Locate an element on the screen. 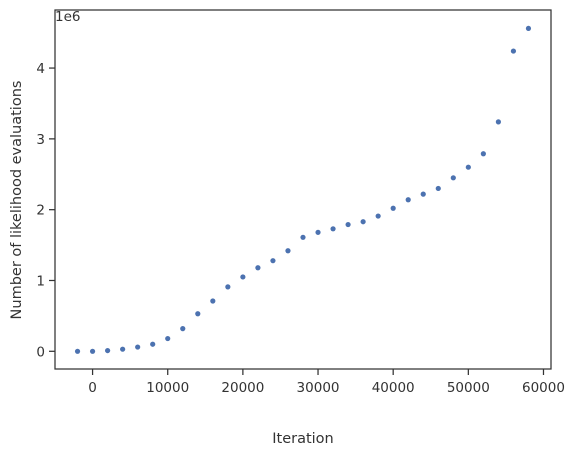  x-tick-label: 50000 is located at coordinates (468, 388).